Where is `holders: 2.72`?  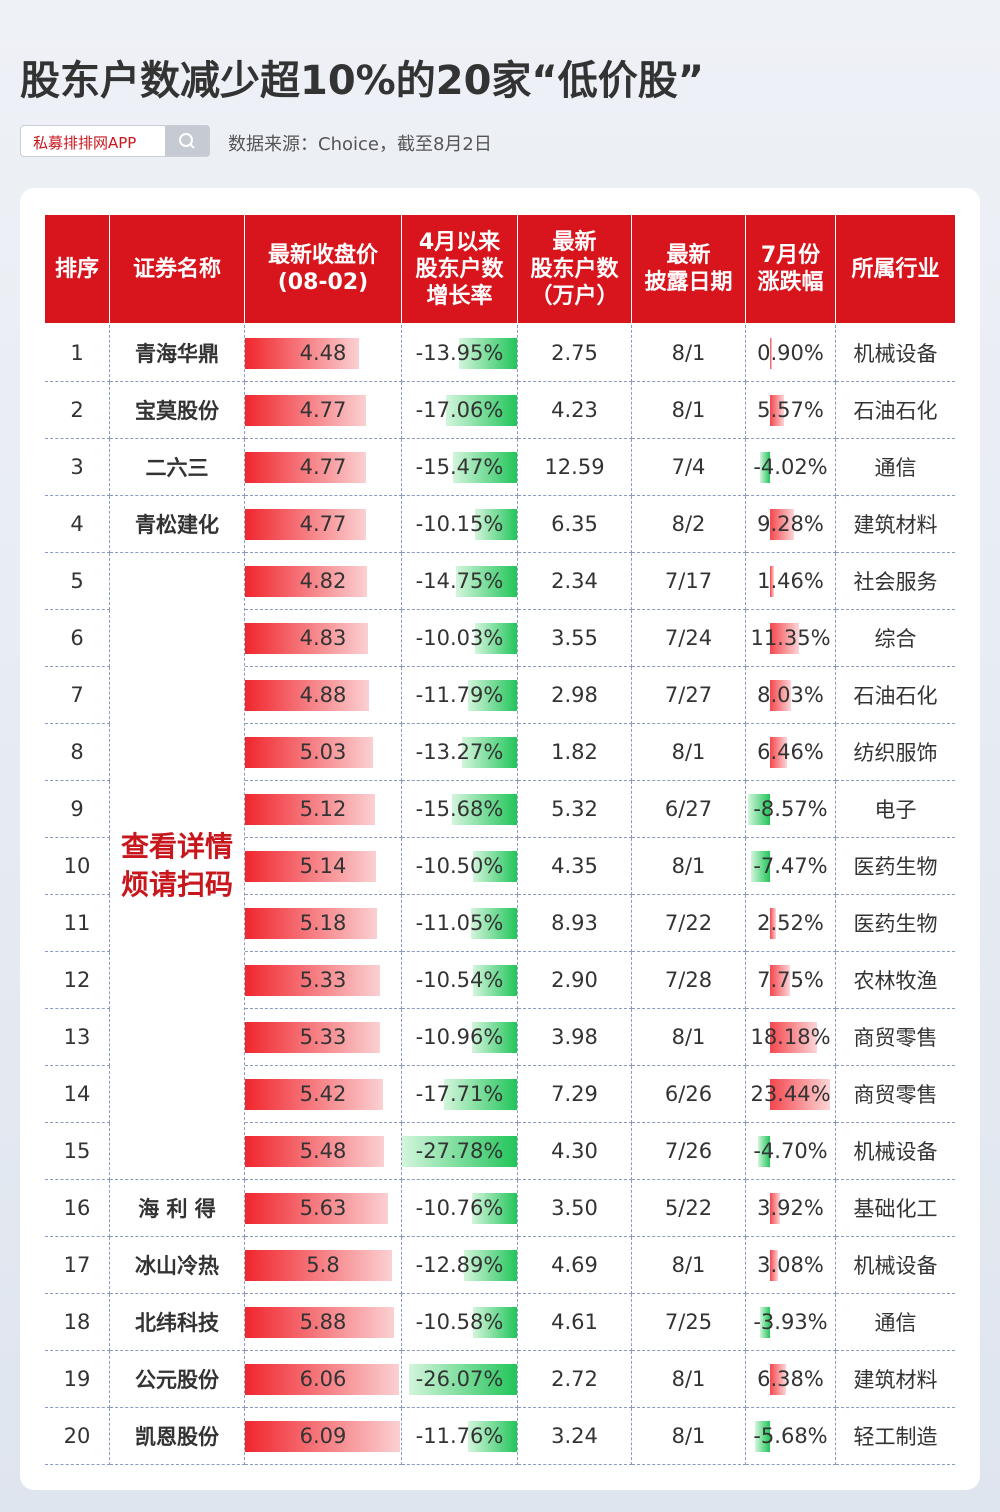
holders: 2.72 is located at coordinates (574, 1379).